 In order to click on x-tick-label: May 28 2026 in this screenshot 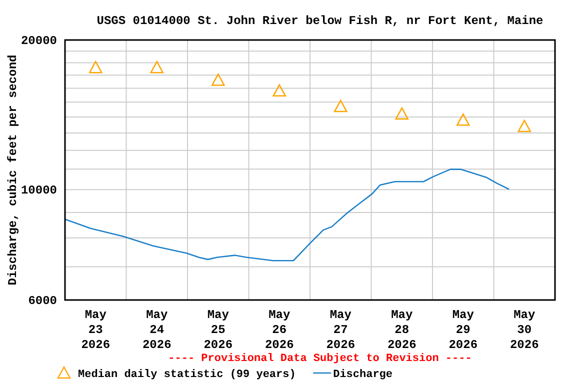, I will do `click(401, 330)`.